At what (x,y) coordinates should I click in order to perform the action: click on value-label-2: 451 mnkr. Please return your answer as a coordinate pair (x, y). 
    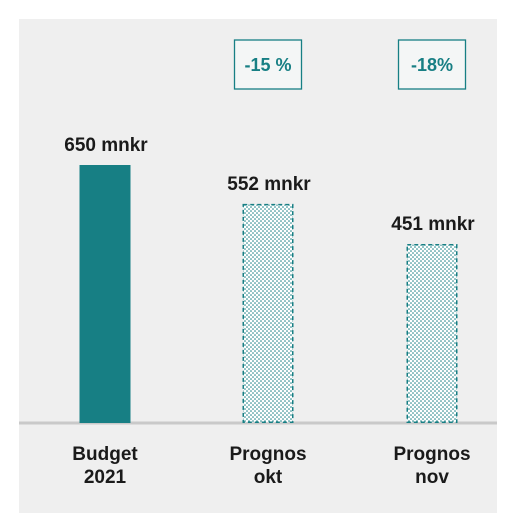
    Looking at the image, I should click on (433, 224).